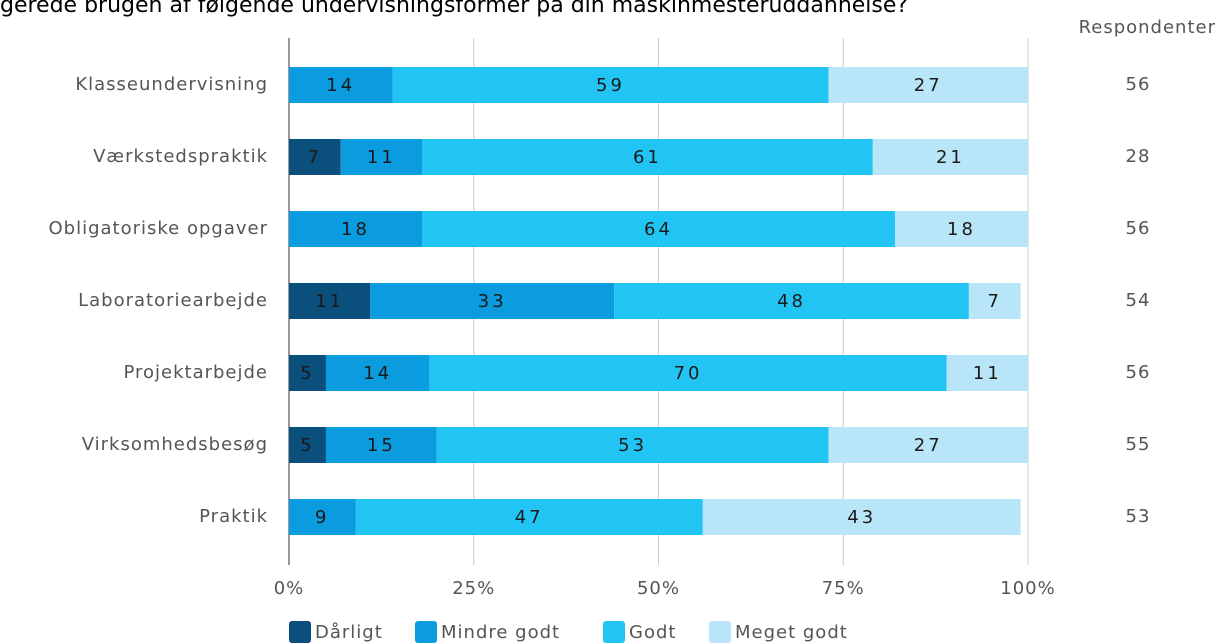  What do you see at coordinates (652, 632) in the screenshot?
I see `legend-label: Godt` at bounding box center [652, 632].